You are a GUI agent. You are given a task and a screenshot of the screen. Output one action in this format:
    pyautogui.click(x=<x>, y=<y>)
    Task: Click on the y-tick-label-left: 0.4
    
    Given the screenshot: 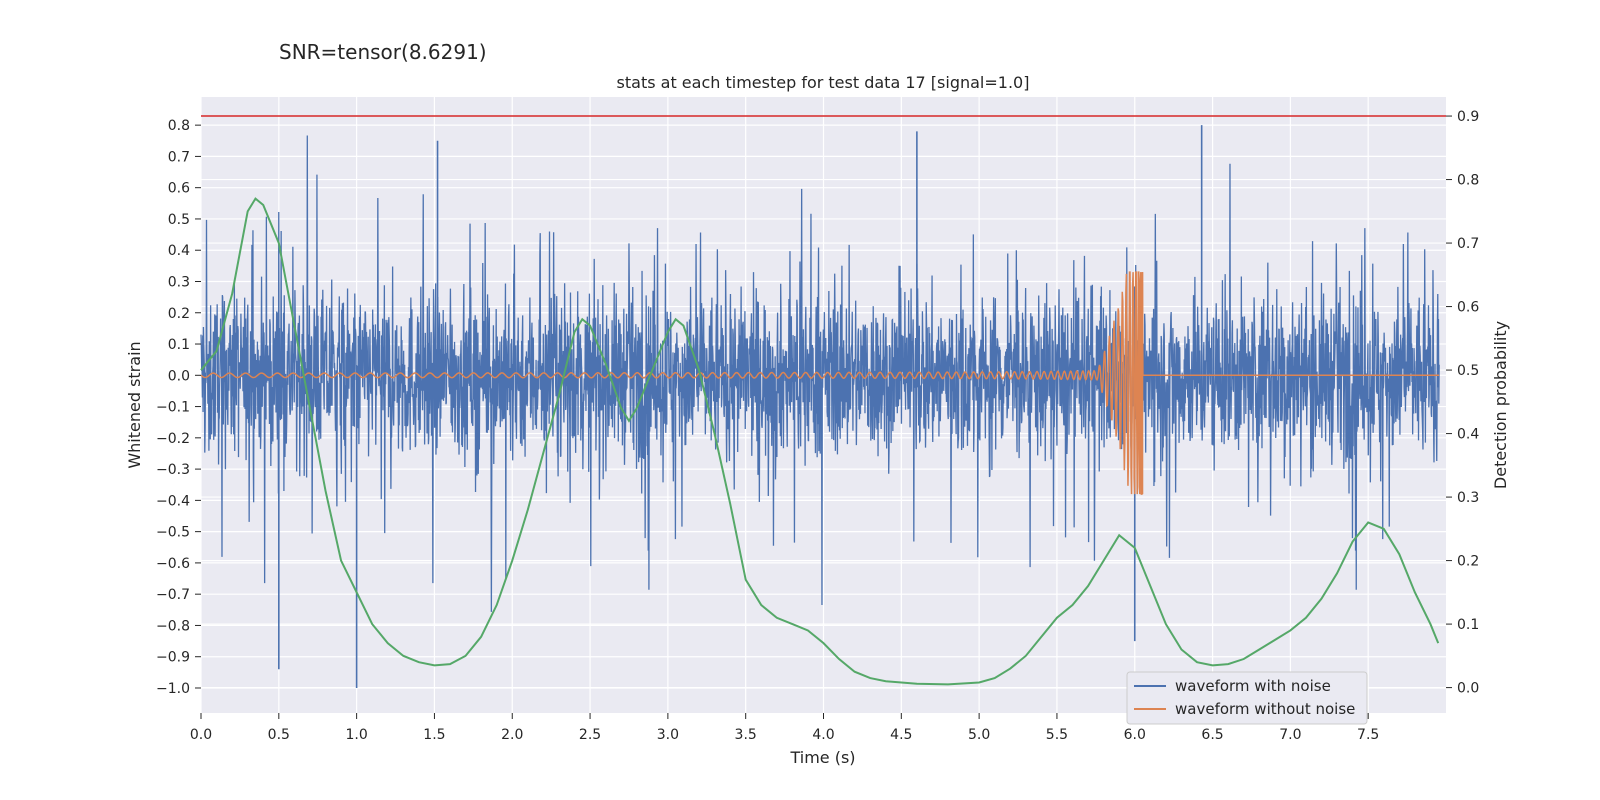 What is the action you would take?
    pyautogui.click(x=179, y=251)
    